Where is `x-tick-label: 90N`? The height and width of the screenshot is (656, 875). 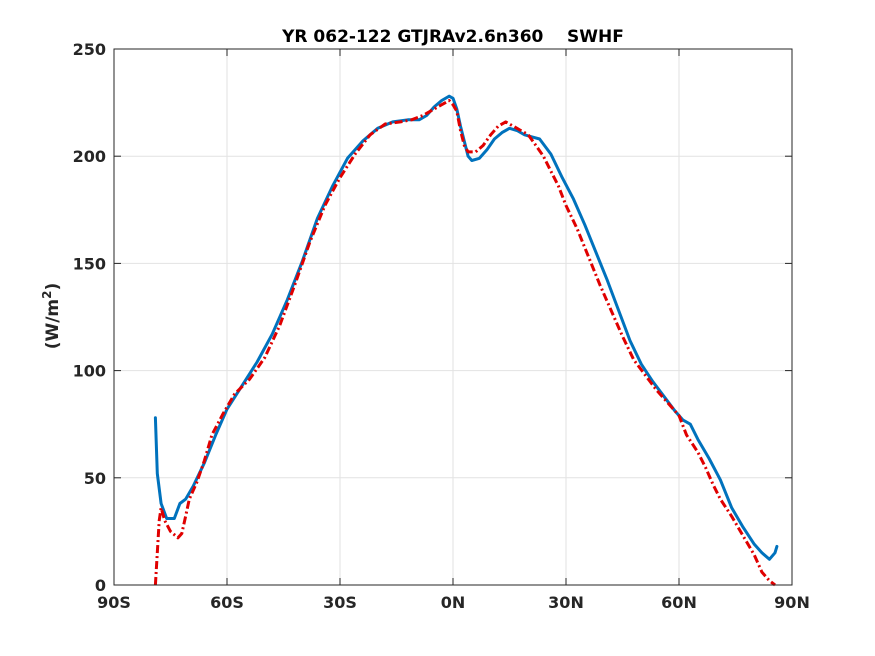 x-tick-label: 90N is located at coordinates (792, 602).